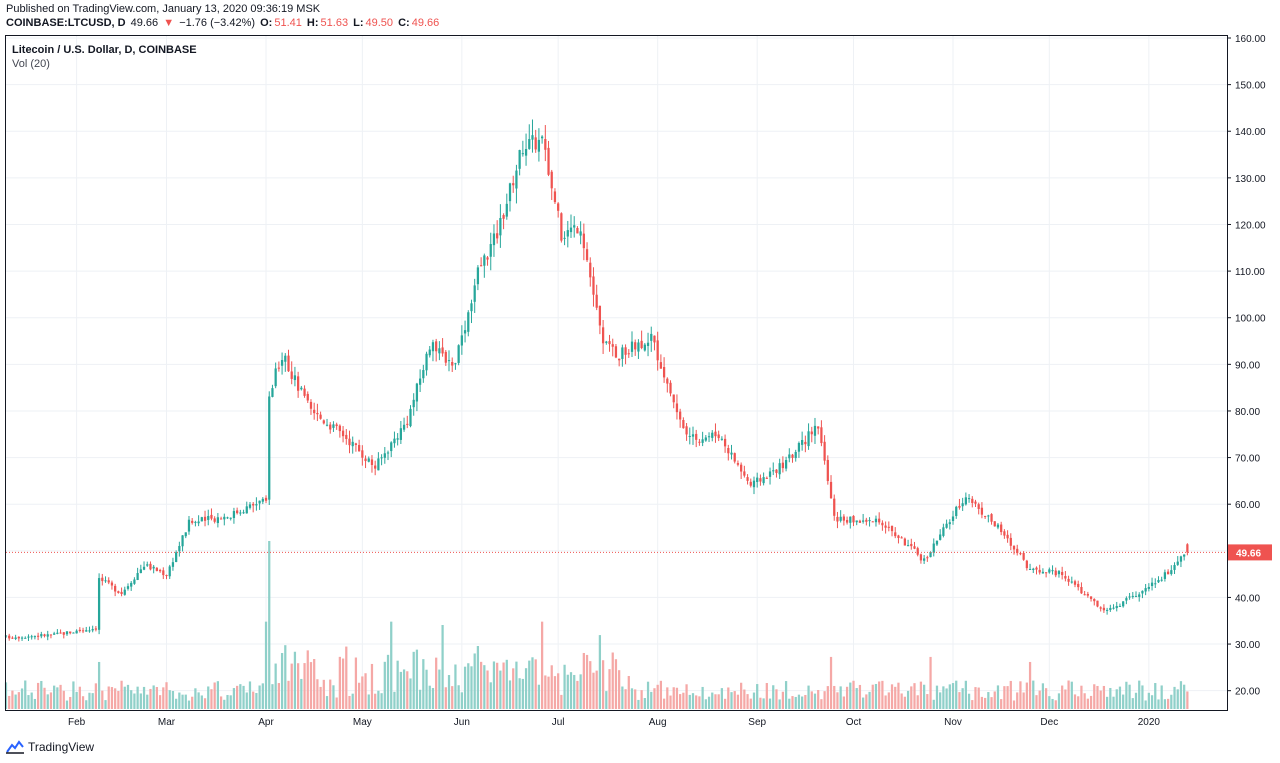 Image resolution: width=1280 pixels, height=763 pixels. What do you see at coordinates (50, 747) in the screenshot?
I see `tradingview-logo: TradingView` at bounding box center [50, 747].